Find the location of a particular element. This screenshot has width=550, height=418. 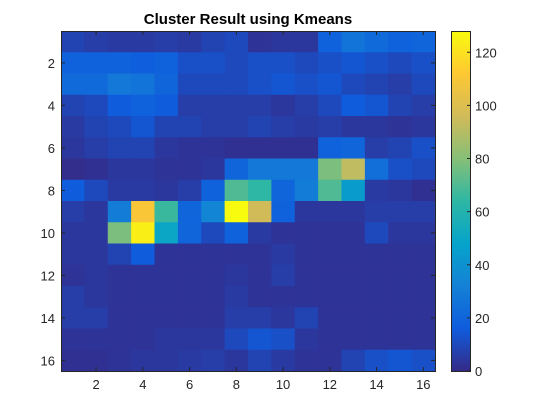

heatmap-cell-r13-c9 is located at coordinates (260, 297).